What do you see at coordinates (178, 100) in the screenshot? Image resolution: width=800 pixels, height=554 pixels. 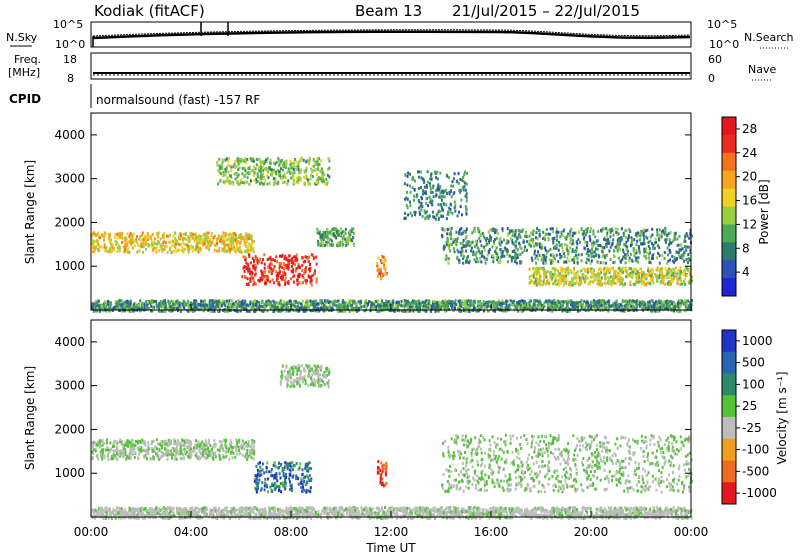 I see `cpid-text: normalsound (fast) -157 RF` at bounding box center [178, 100].